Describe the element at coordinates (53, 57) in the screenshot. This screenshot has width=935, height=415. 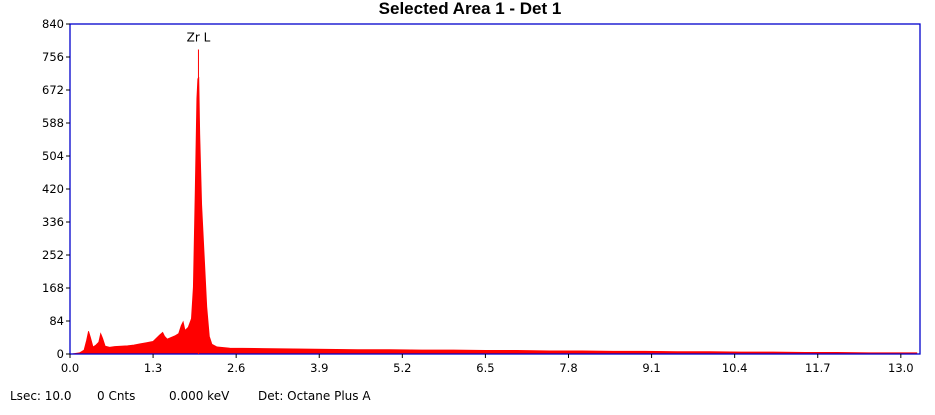
I see `y-tick-label: 756` at that location.